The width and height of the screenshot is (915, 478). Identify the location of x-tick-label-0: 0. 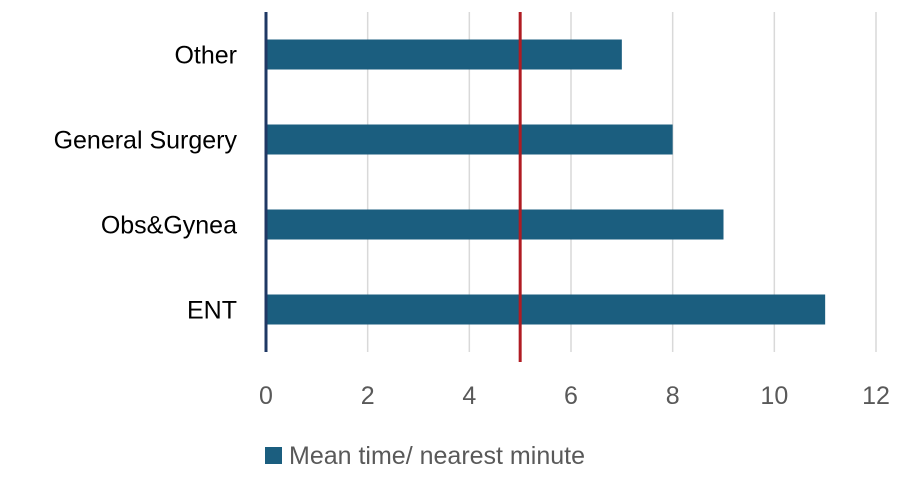
(266, 396).